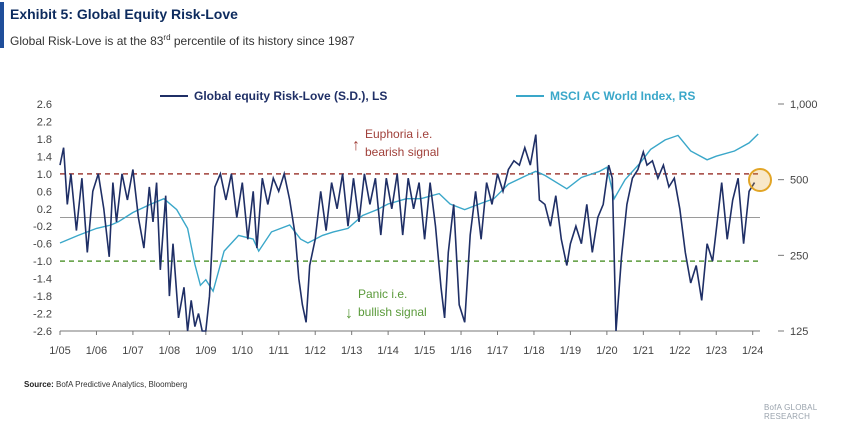  I want to click on euphoria-label-line2: bearish signal, so click(402, 152).